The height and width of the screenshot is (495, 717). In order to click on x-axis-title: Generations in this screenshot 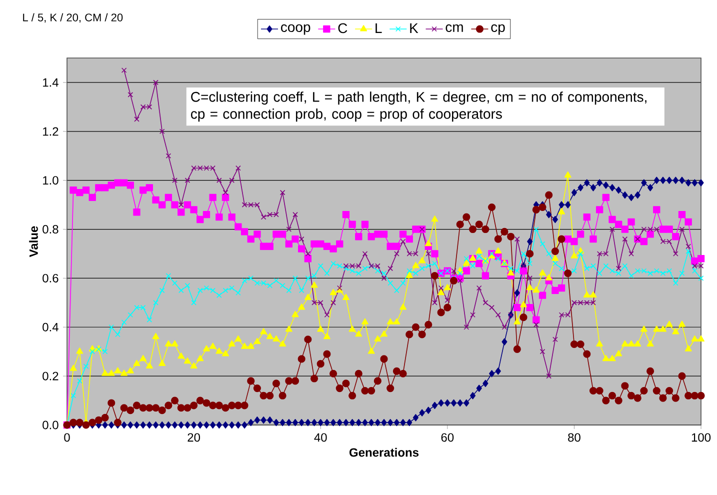, I will do `click(384, 452)`.